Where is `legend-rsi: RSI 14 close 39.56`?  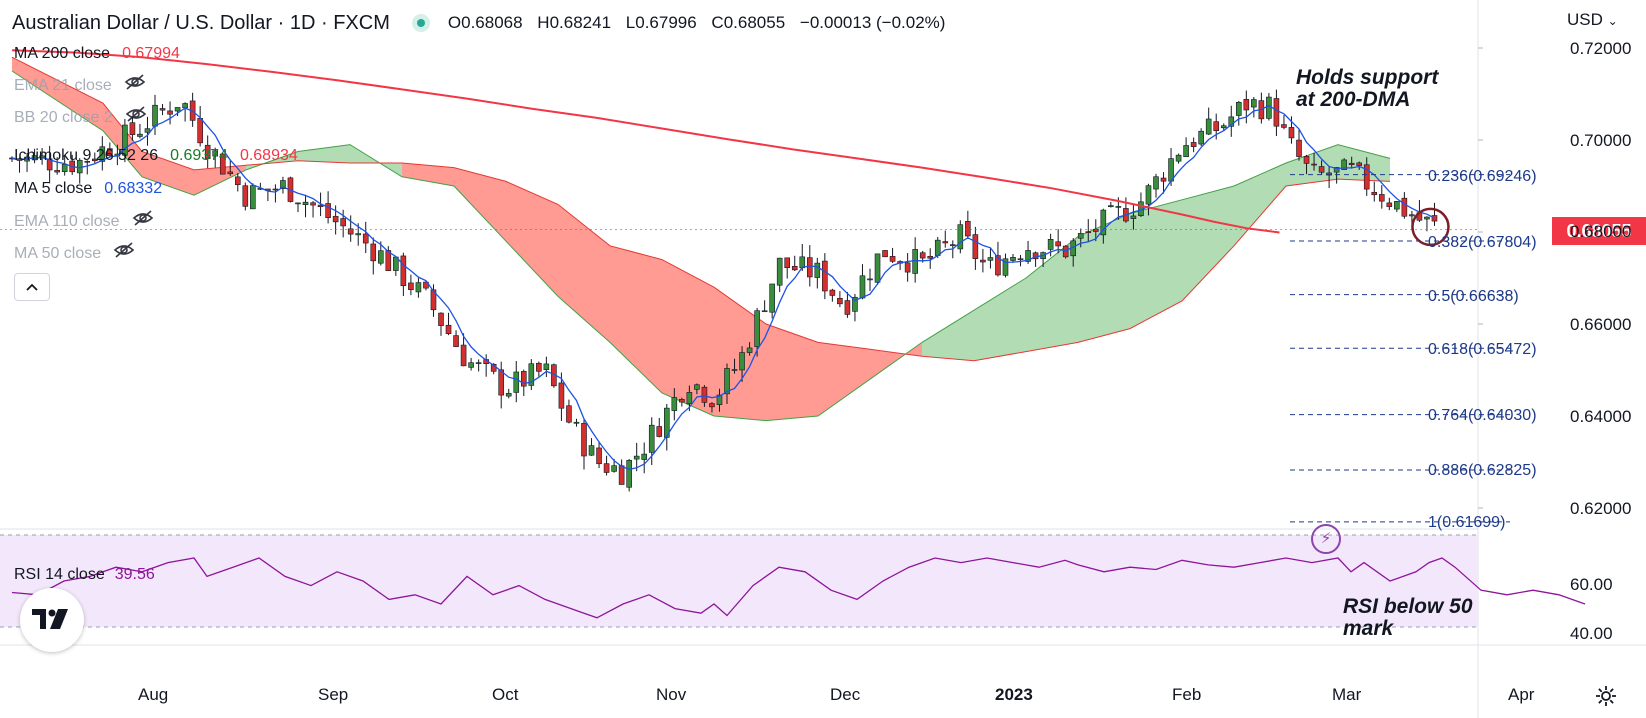 legend-rsi: RSI 14 close 39.56 is located at coordinates (84, 575).